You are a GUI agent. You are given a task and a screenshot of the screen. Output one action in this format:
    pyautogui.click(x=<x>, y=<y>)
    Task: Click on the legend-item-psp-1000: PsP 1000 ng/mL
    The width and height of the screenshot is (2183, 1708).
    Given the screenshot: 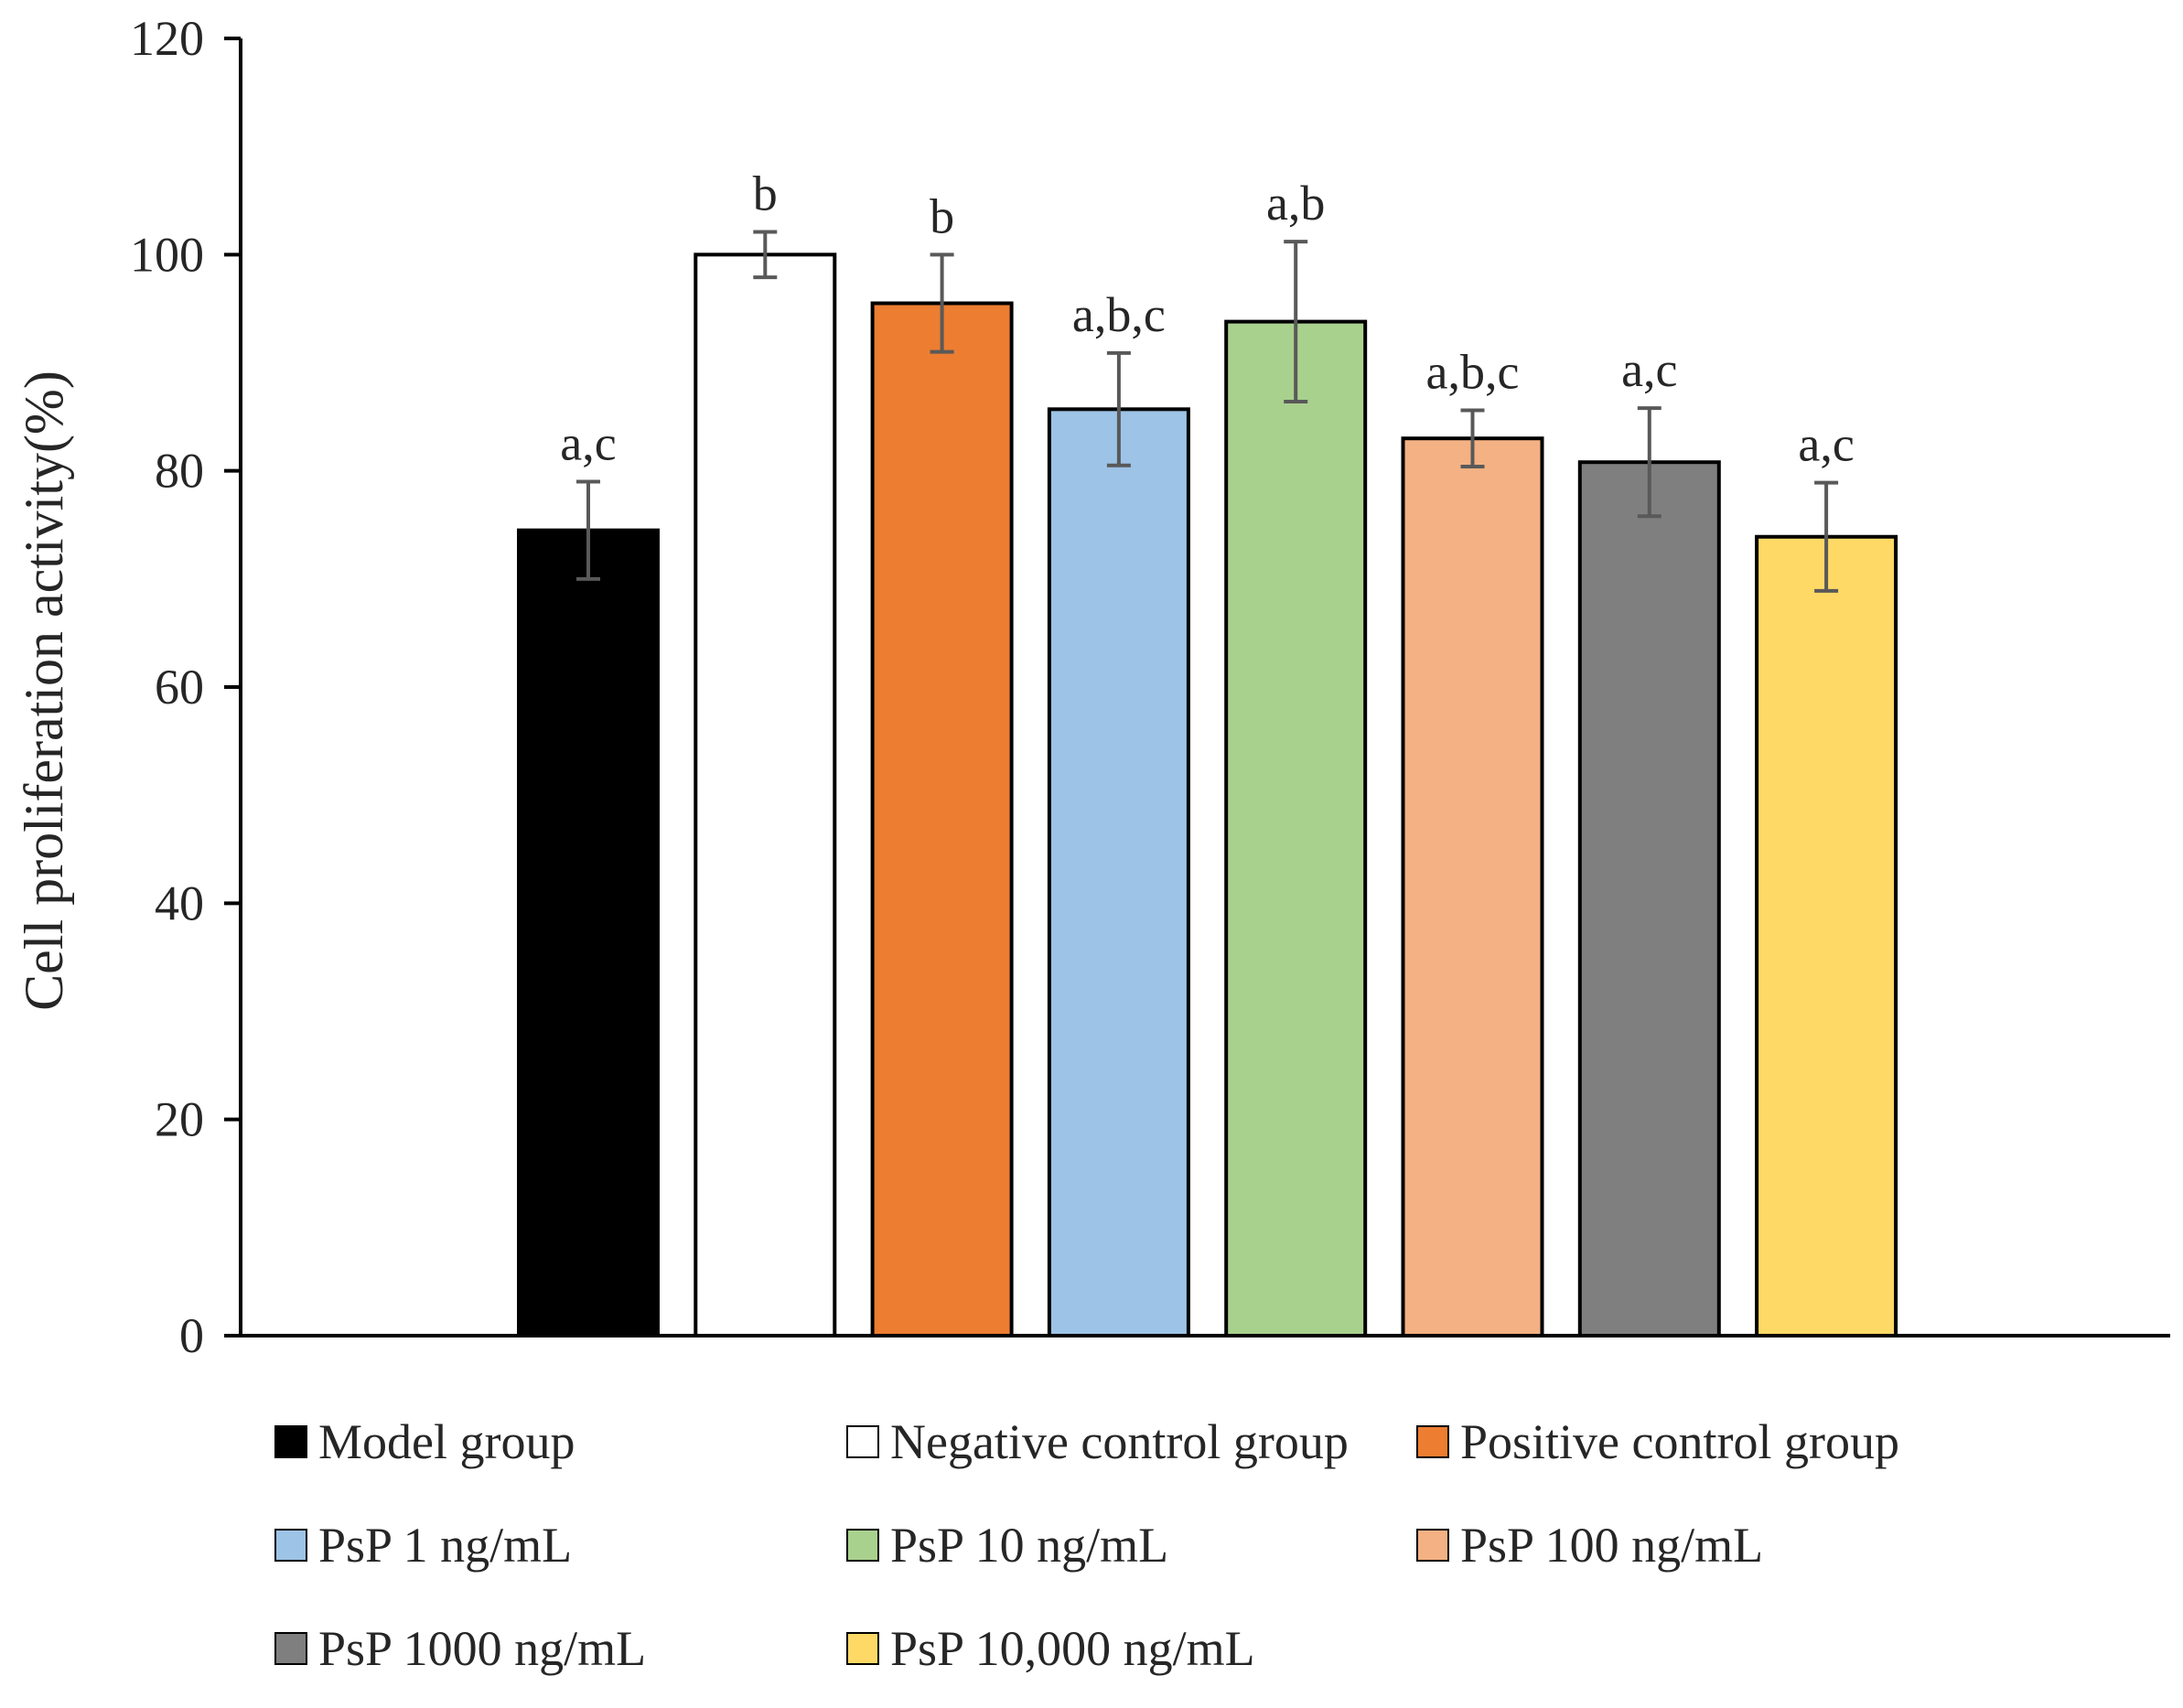 What is the action you would take?
    pyautogui.click(x=460, y=1648)
    